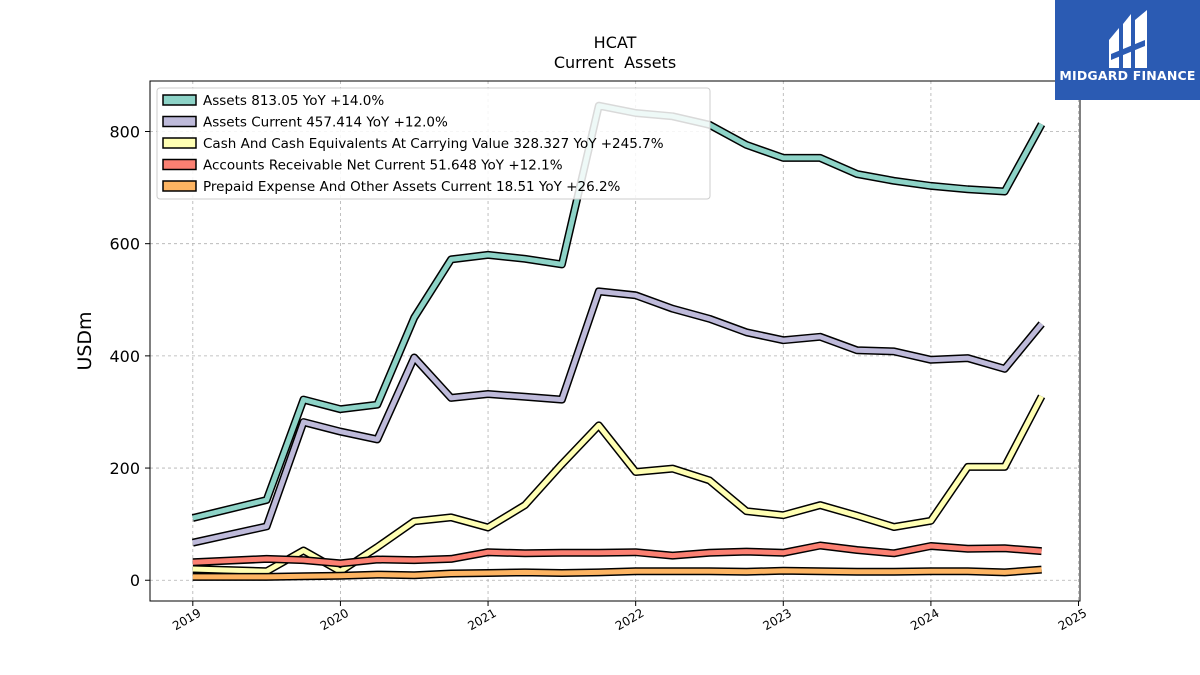 The width and height of the screenshot is (1200, 675). I want to click on legend-label-0: Assets 813.05 YoY +14.0%, so click(293, 101).